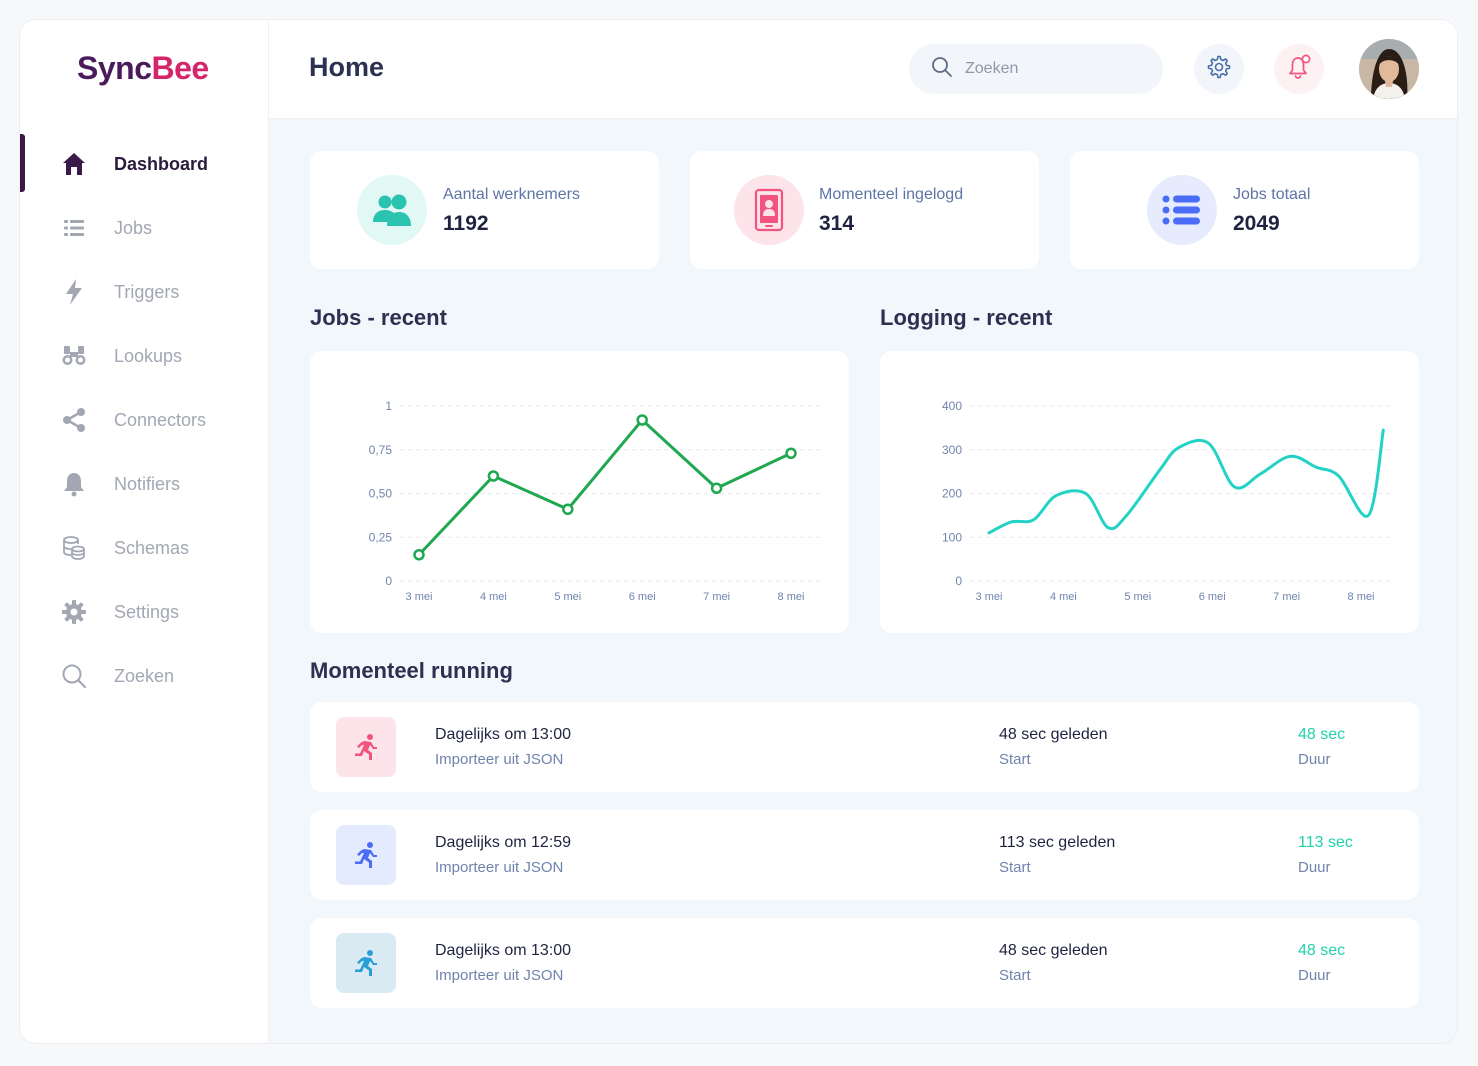  Describe the element at coordinates (74, 228) in the screenshot. I see `list-icon` at that location.